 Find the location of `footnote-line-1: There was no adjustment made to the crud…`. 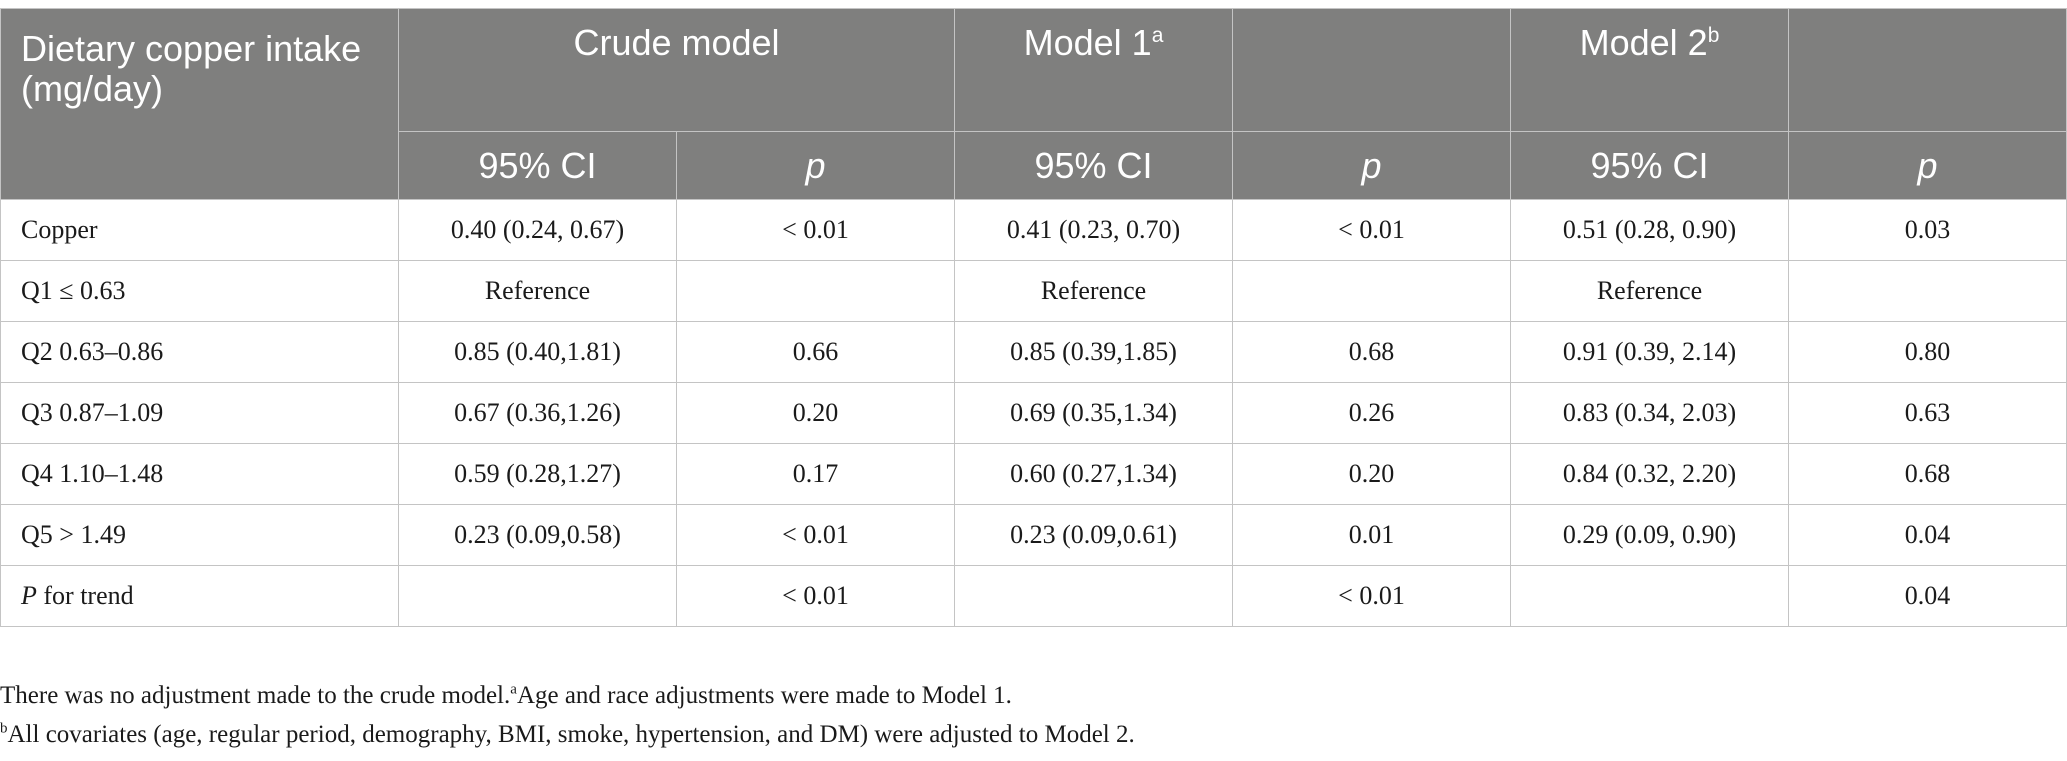

footnote-line-1: There was no adjustment made to the crud… is located at coordinates (567, 695).